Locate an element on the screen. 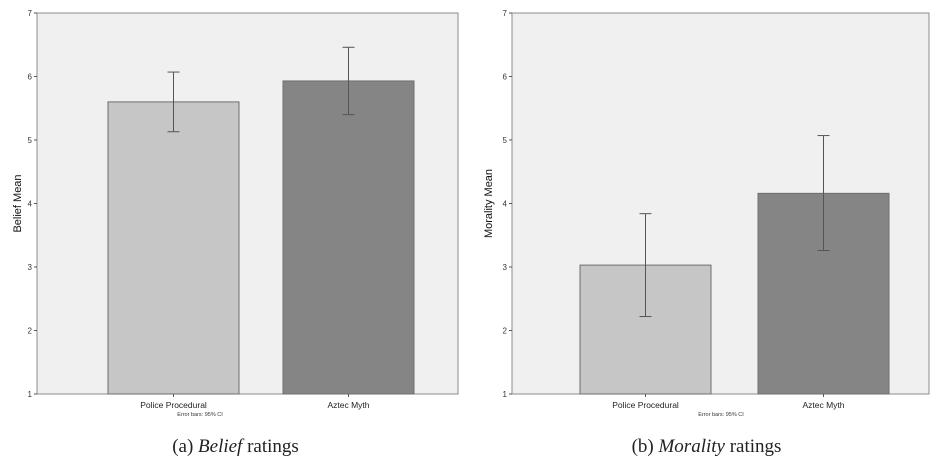  morality-ytick-label: 2 is located at coordinates (505, 331).